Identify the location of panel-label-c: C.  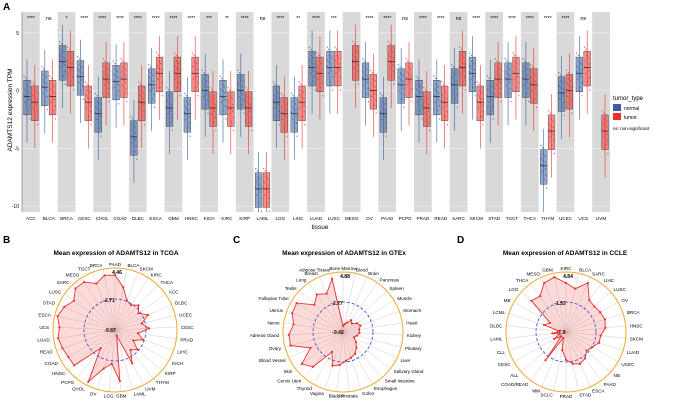
(236, 240).